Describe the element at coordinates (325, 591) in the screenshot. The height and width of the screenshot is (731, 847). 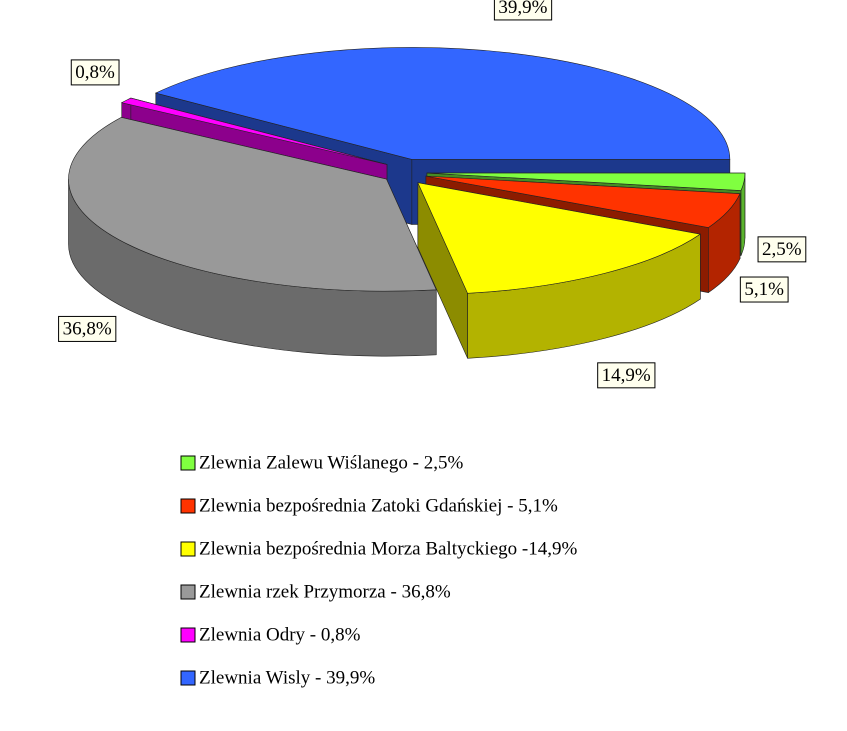
I see `legend-label: Zlewnia rzek Przymorza - 36,8%` at that location.